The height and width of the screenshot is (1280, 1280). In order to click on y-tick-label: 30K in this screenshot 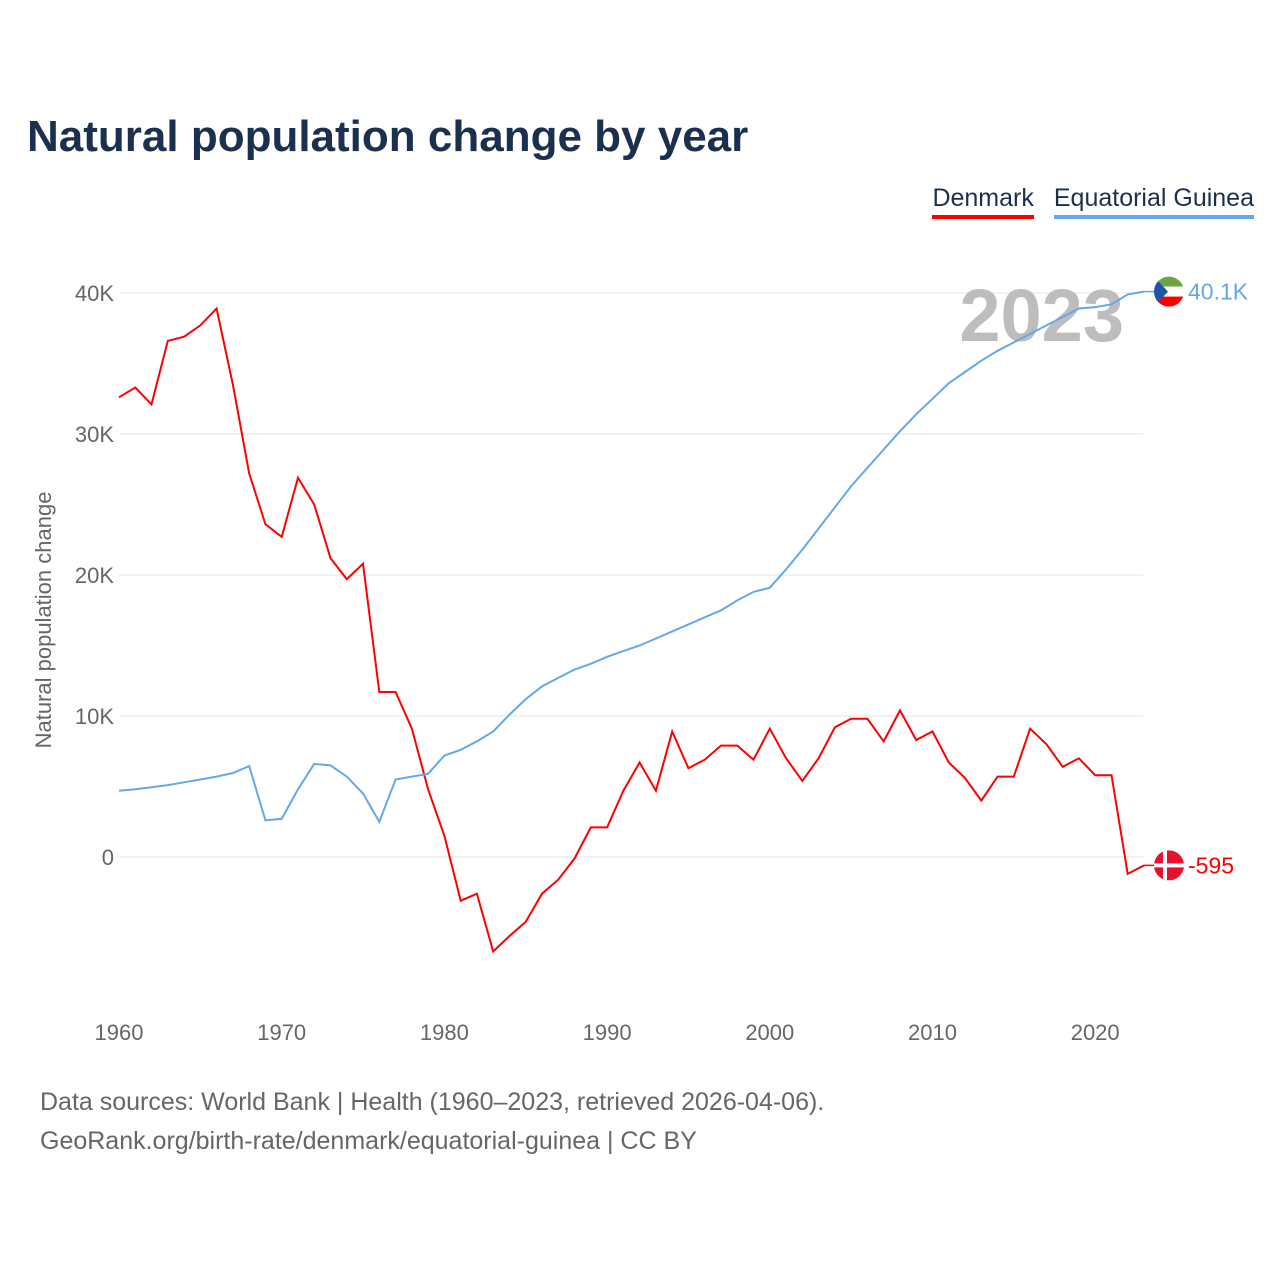, I will do `click(94, 434)`.